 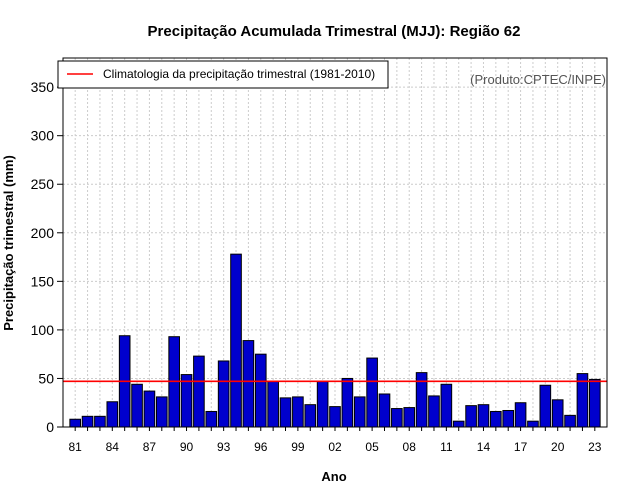 I want to click on bar-2003, so click(x=347, y=402).